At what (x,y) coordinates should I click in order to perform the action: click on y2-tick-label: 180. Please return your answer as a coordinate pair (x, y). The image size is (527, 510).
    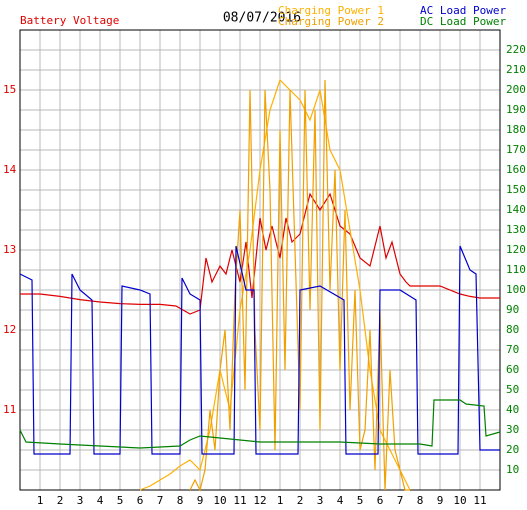
    Looking at the image, I should click on (516, 129).